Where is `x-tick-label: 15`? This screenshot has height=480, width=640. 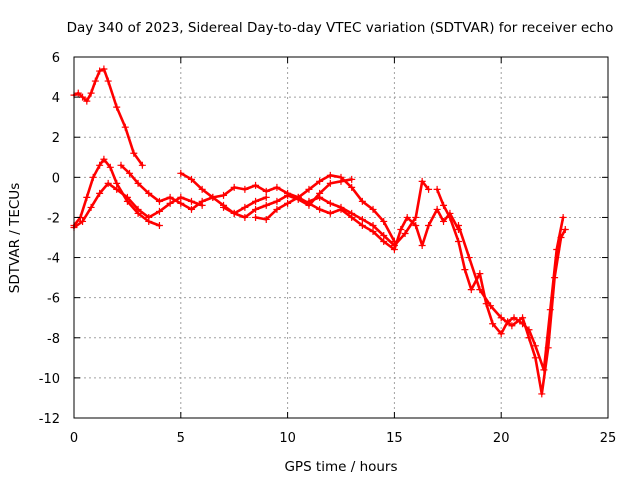
x-tick-label: 15 is located at coordinates (394, 438).